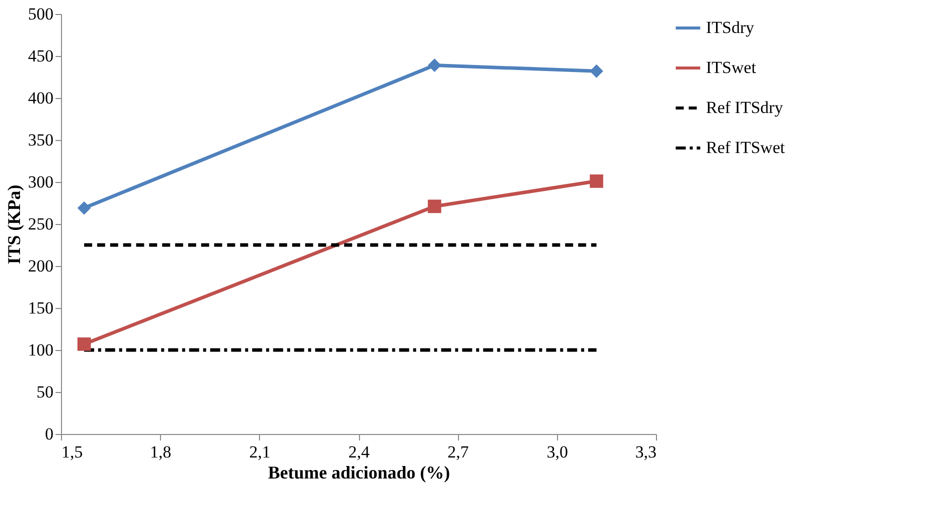 Image resolution: width=948 pixels, height=519 pixels. What do you see at coordinates (14, 224) in the screenshot?
I see `y-axis-title: ITS (KPa)` at bounding box center [14, 224].